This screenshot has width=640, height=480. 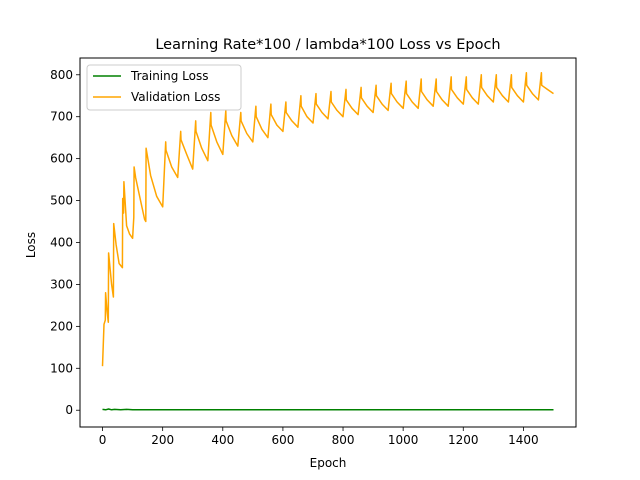 I want to click on y-tick-label: 100, so click(x=61, y=368).